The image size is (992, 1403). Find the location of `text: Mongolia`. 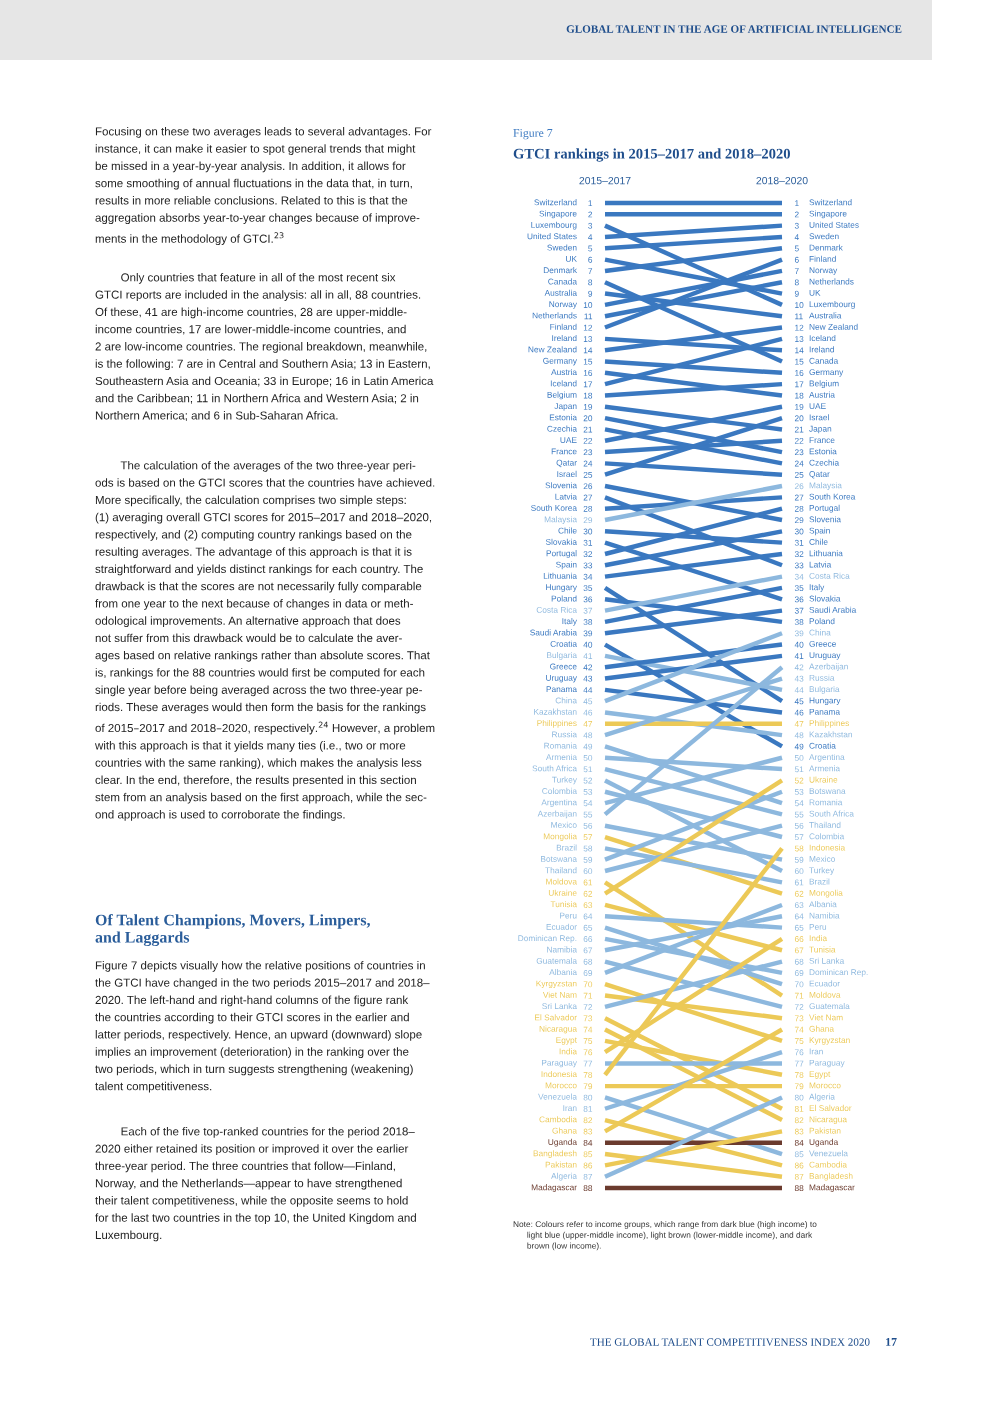

text: Mongolia is located at coordinates (826, 893).